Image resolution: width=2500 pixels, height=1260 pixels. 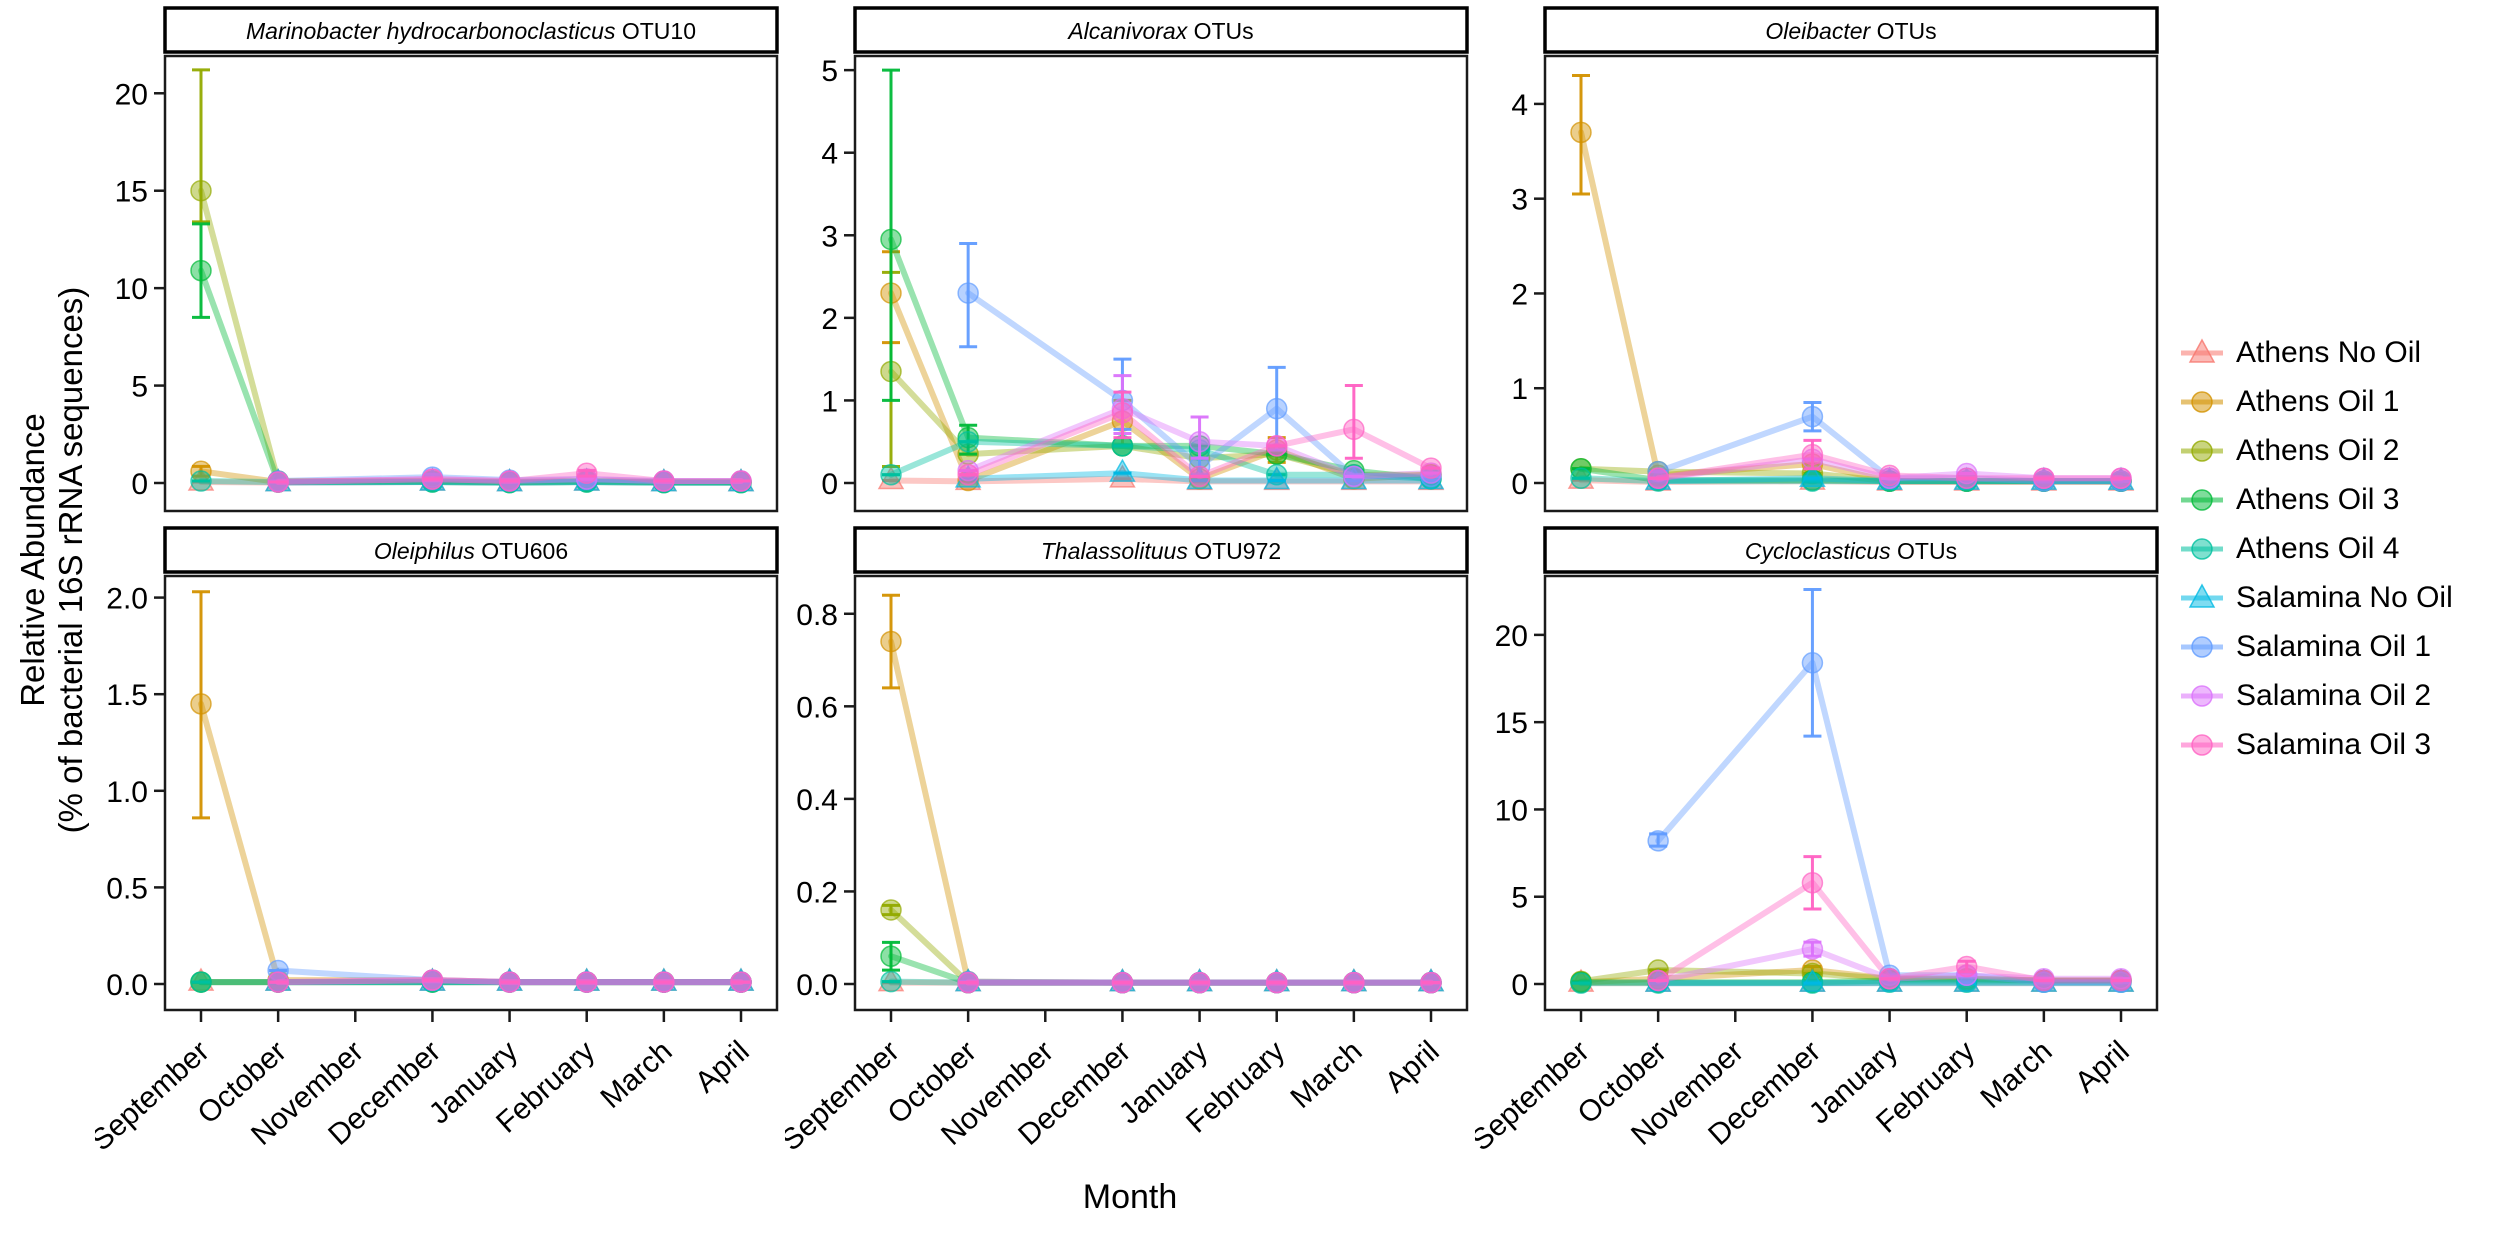 What do you see at coordinates (2334, 695) in the screenshot?
I see `legend-label: Salamina Oil 2` at bounding box center [2334, 695].